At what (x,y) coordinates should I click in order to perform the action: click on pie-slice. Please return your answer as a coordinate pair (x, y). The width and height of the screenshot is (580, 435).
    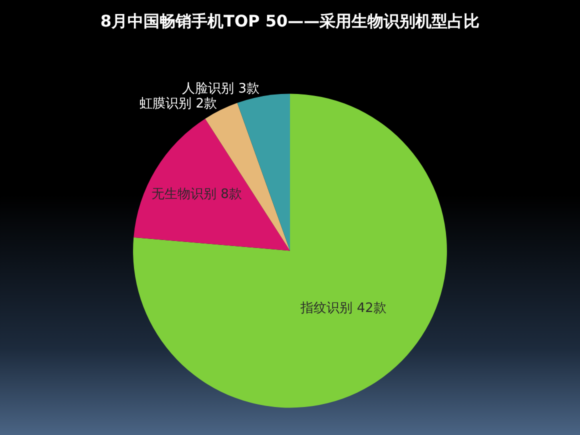
    Looking at the image, I should click on (212, 184).